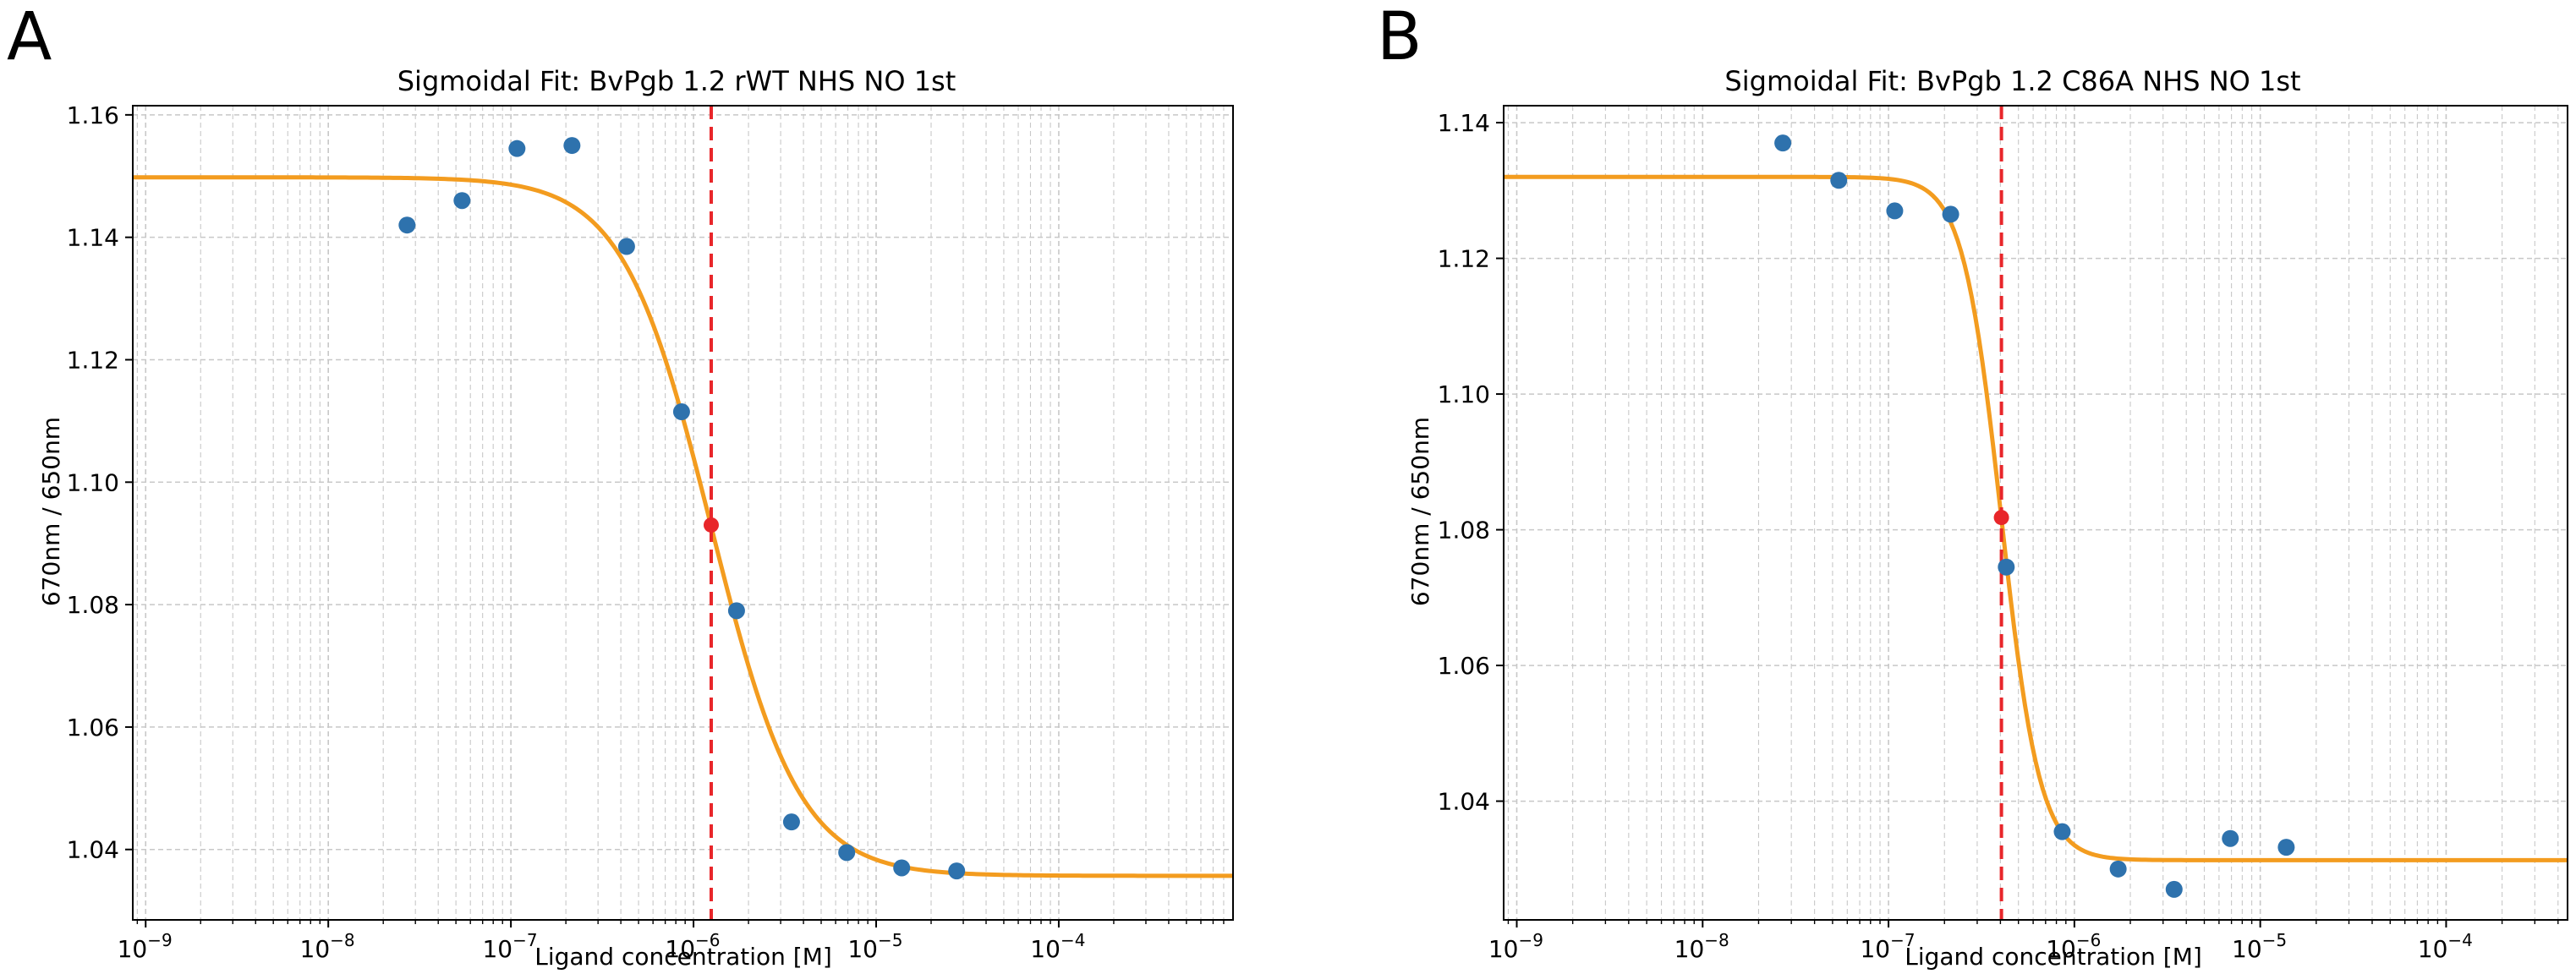  I want to click on x-tick-exponent-a: −9, so click(159, 940).